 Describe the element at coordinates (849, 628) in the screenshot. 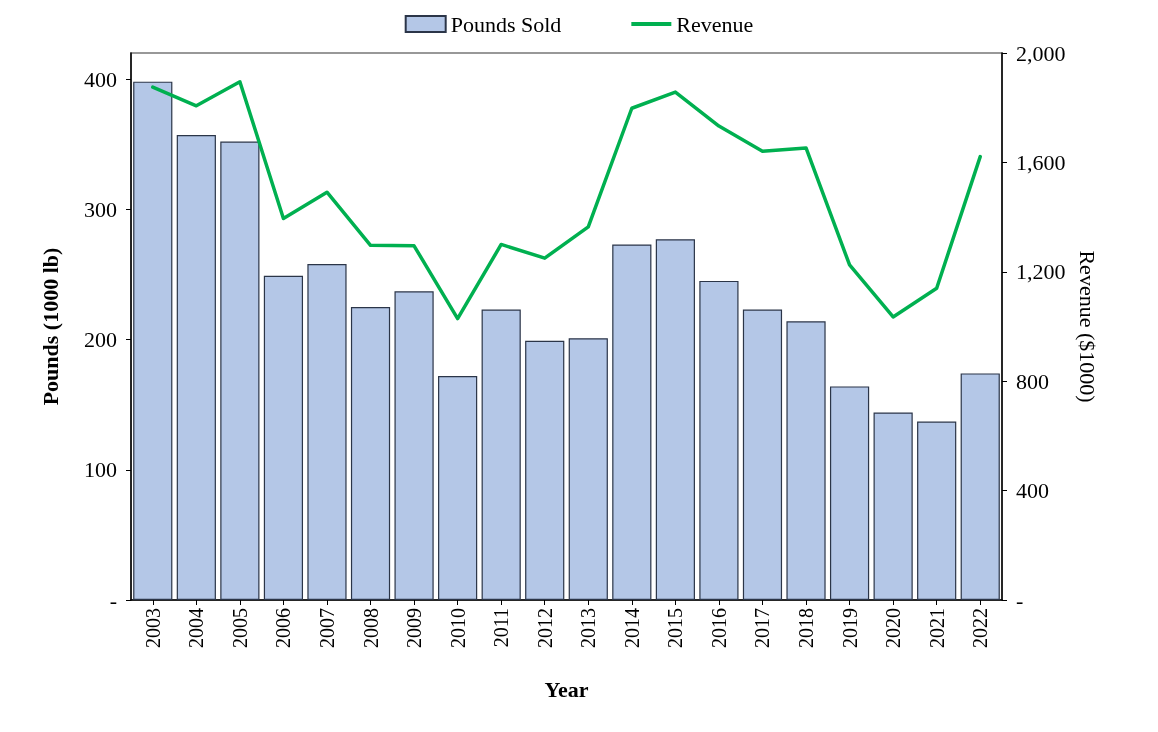

I see `x-tick-label: 2019` at that location.